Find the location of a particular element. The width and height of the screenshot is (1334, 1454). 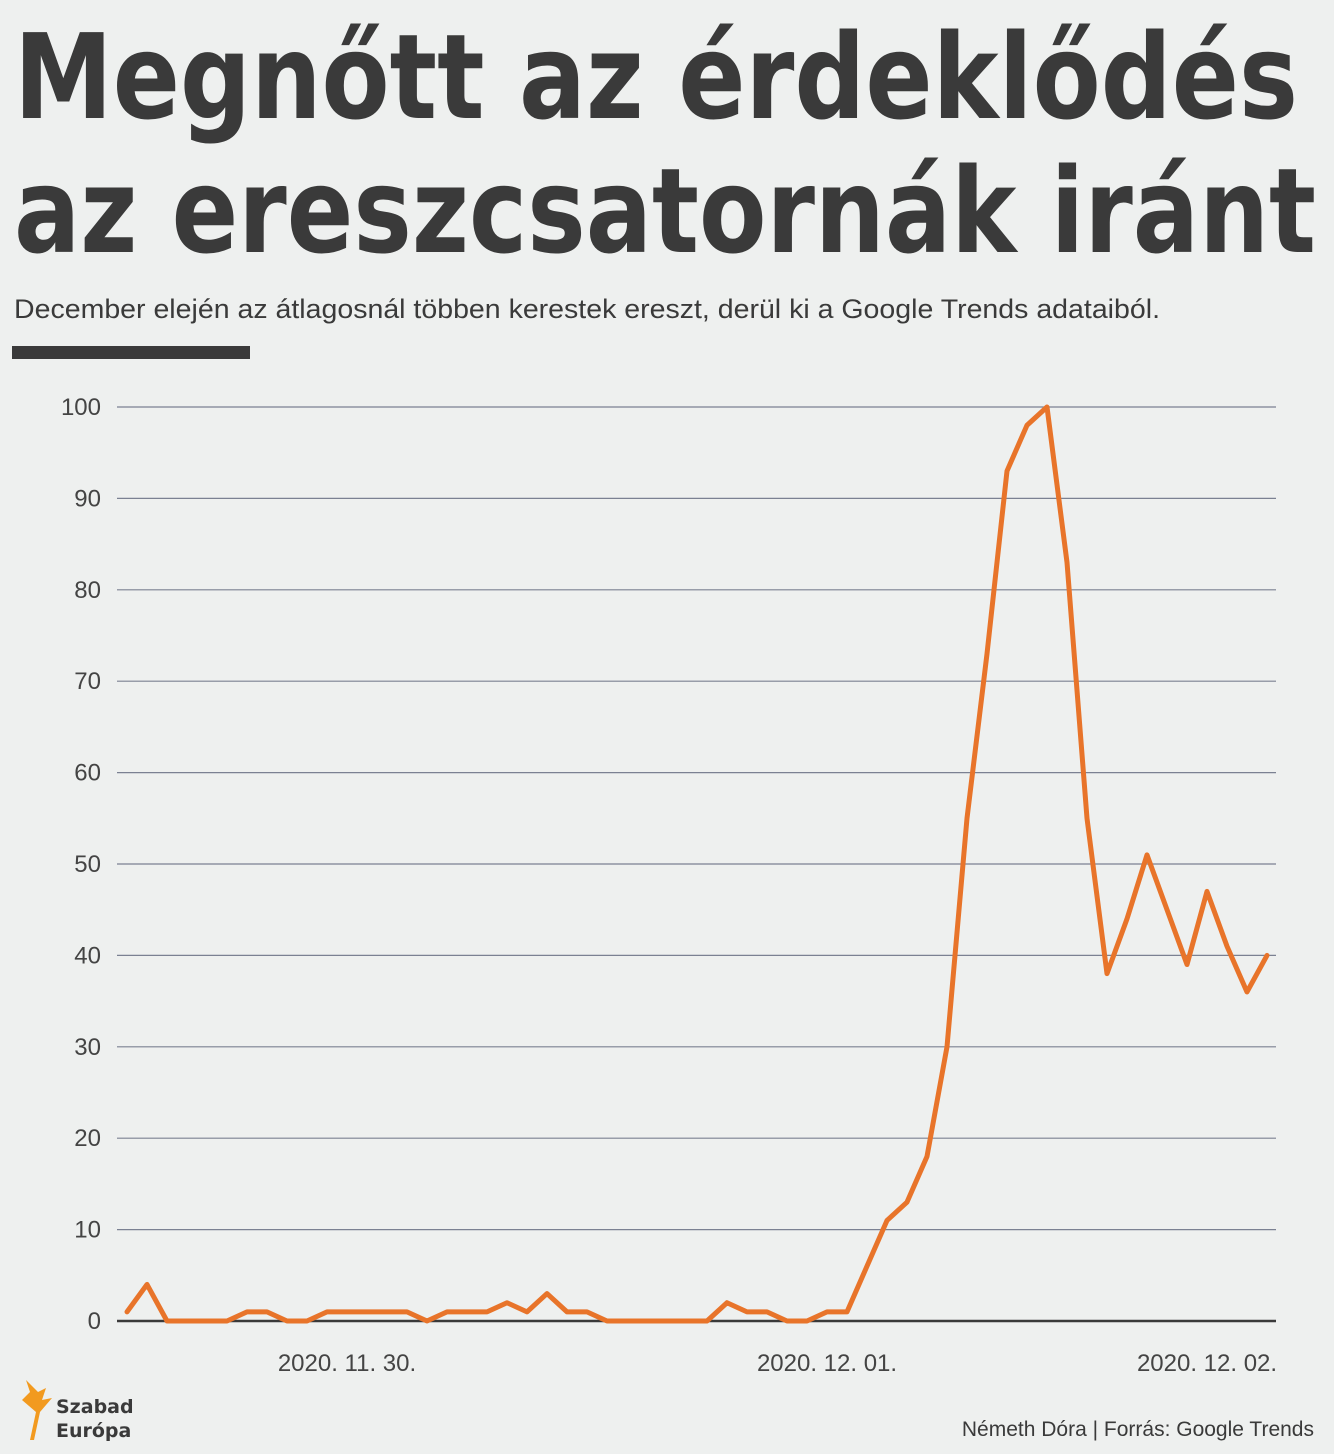

y-tick-label: 90 is located at coordinates (87, 498).